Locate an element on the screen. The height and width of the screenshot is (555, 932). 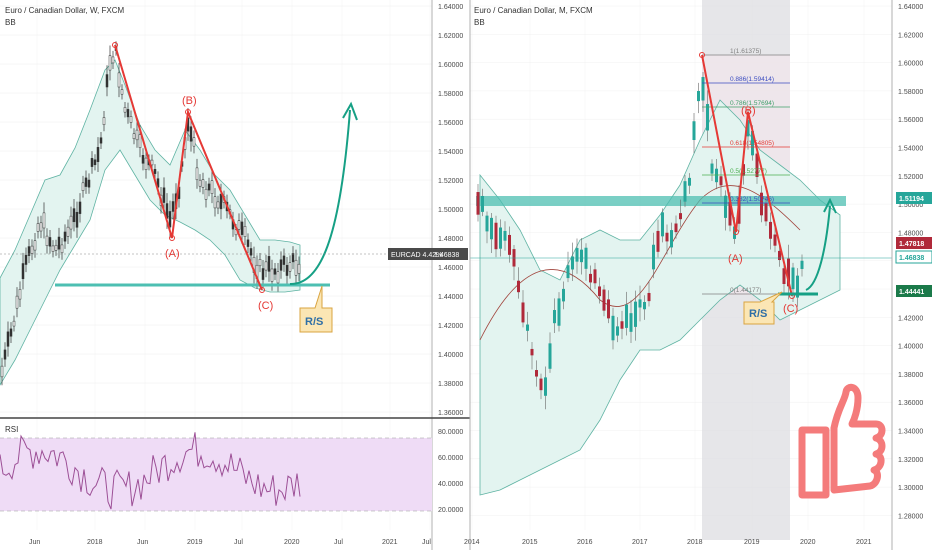
price-tick-label: 1.32000 is located at coordinates (910, 460).